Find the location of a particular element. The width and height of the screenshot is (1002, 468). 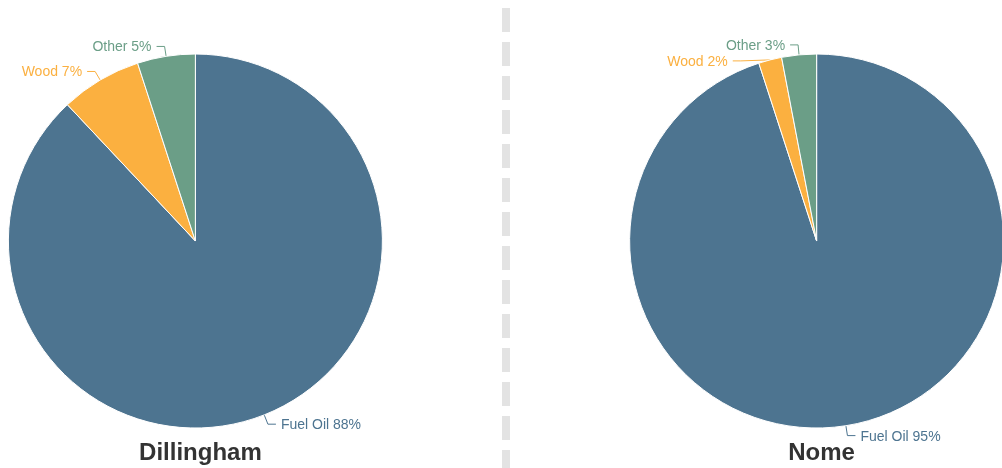

slice-label: Other 3% is located at coordinates (755, 44).